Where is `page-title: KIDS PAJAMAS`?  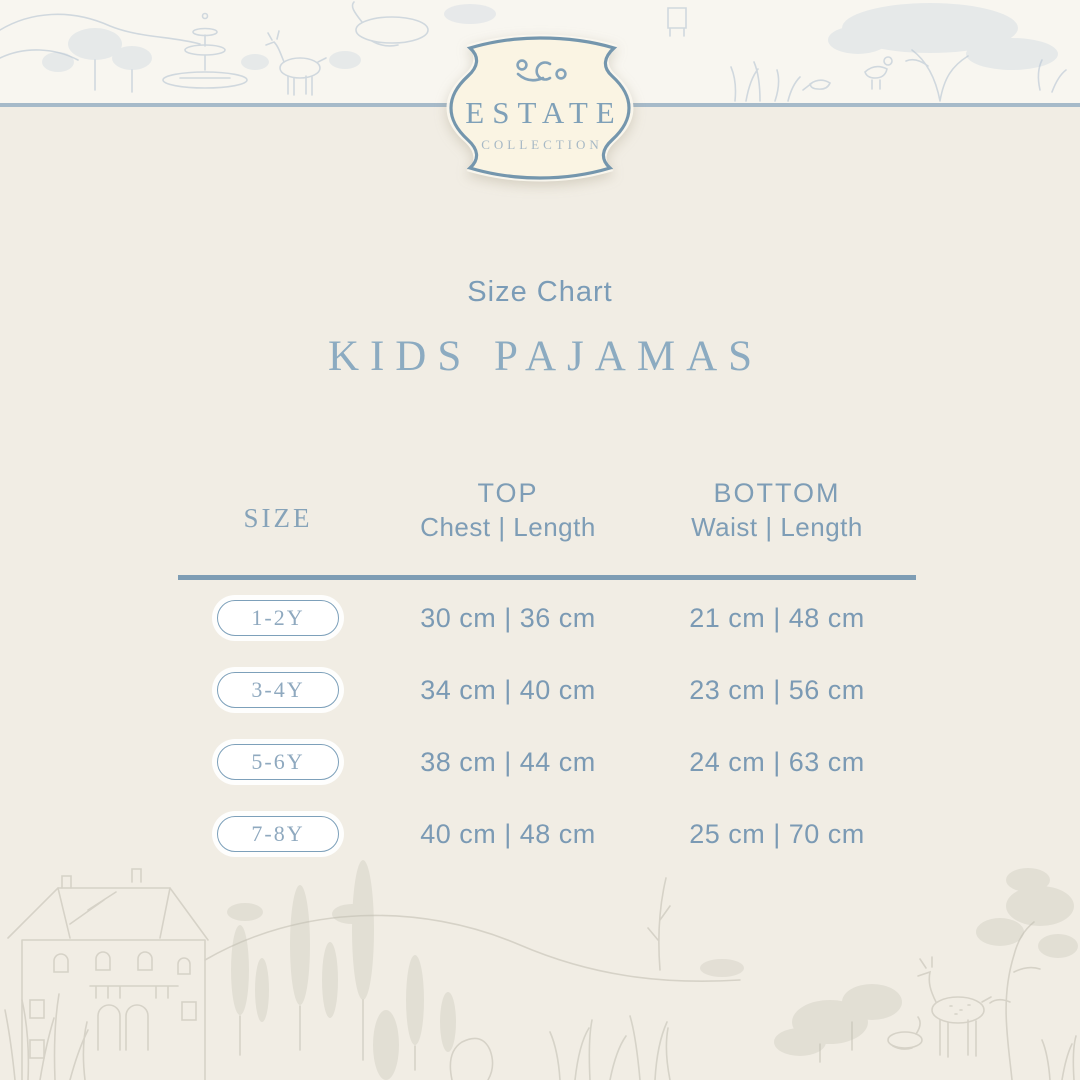 page-title: KIDS PAJAMAS is located at coordinates (545, 356).